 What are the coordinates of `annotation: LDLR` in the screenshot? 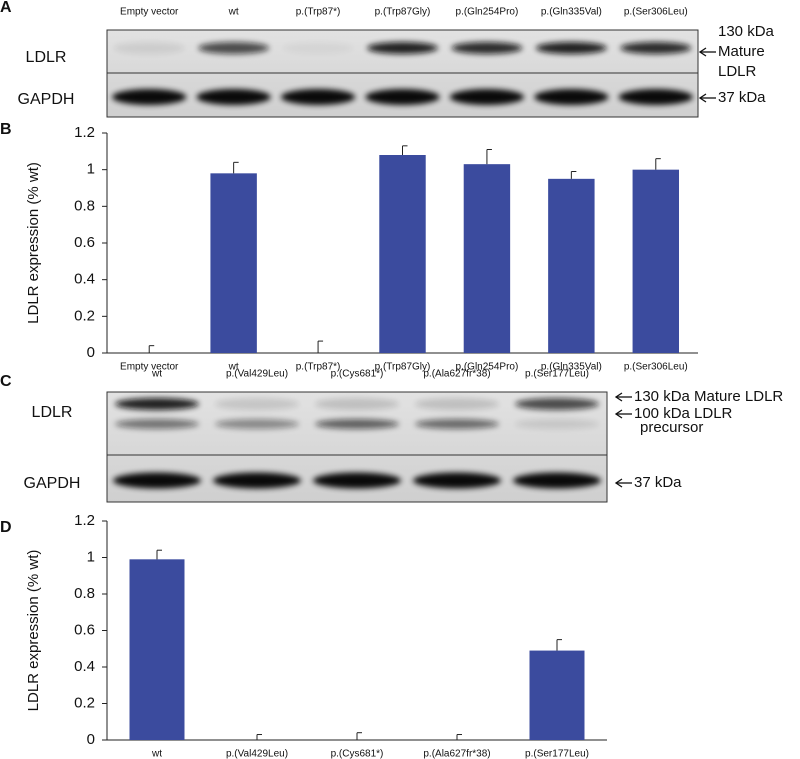 It's located at (737, 71).